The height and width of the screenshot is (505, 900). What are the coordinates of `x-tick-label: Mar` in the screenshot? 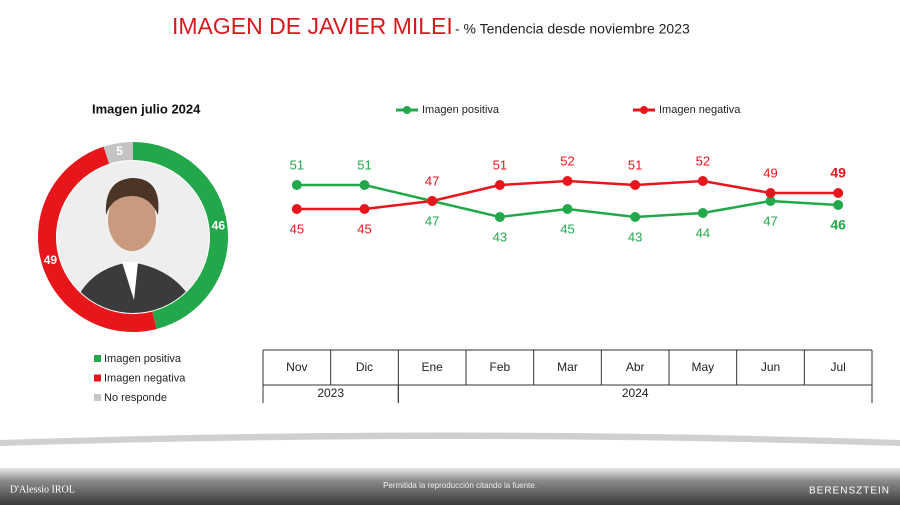 It's located at (567, 367).